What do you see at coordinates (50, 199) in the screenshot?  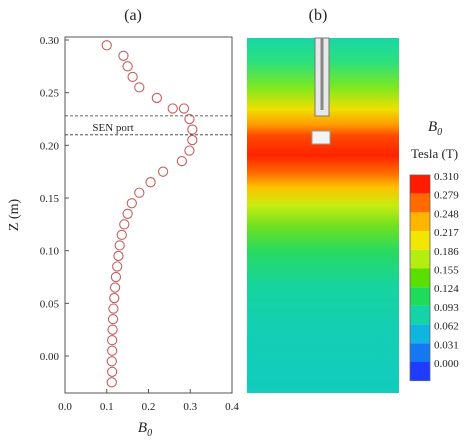 I see `y-tick-label: 0.15` at bounding box center [50, 199].